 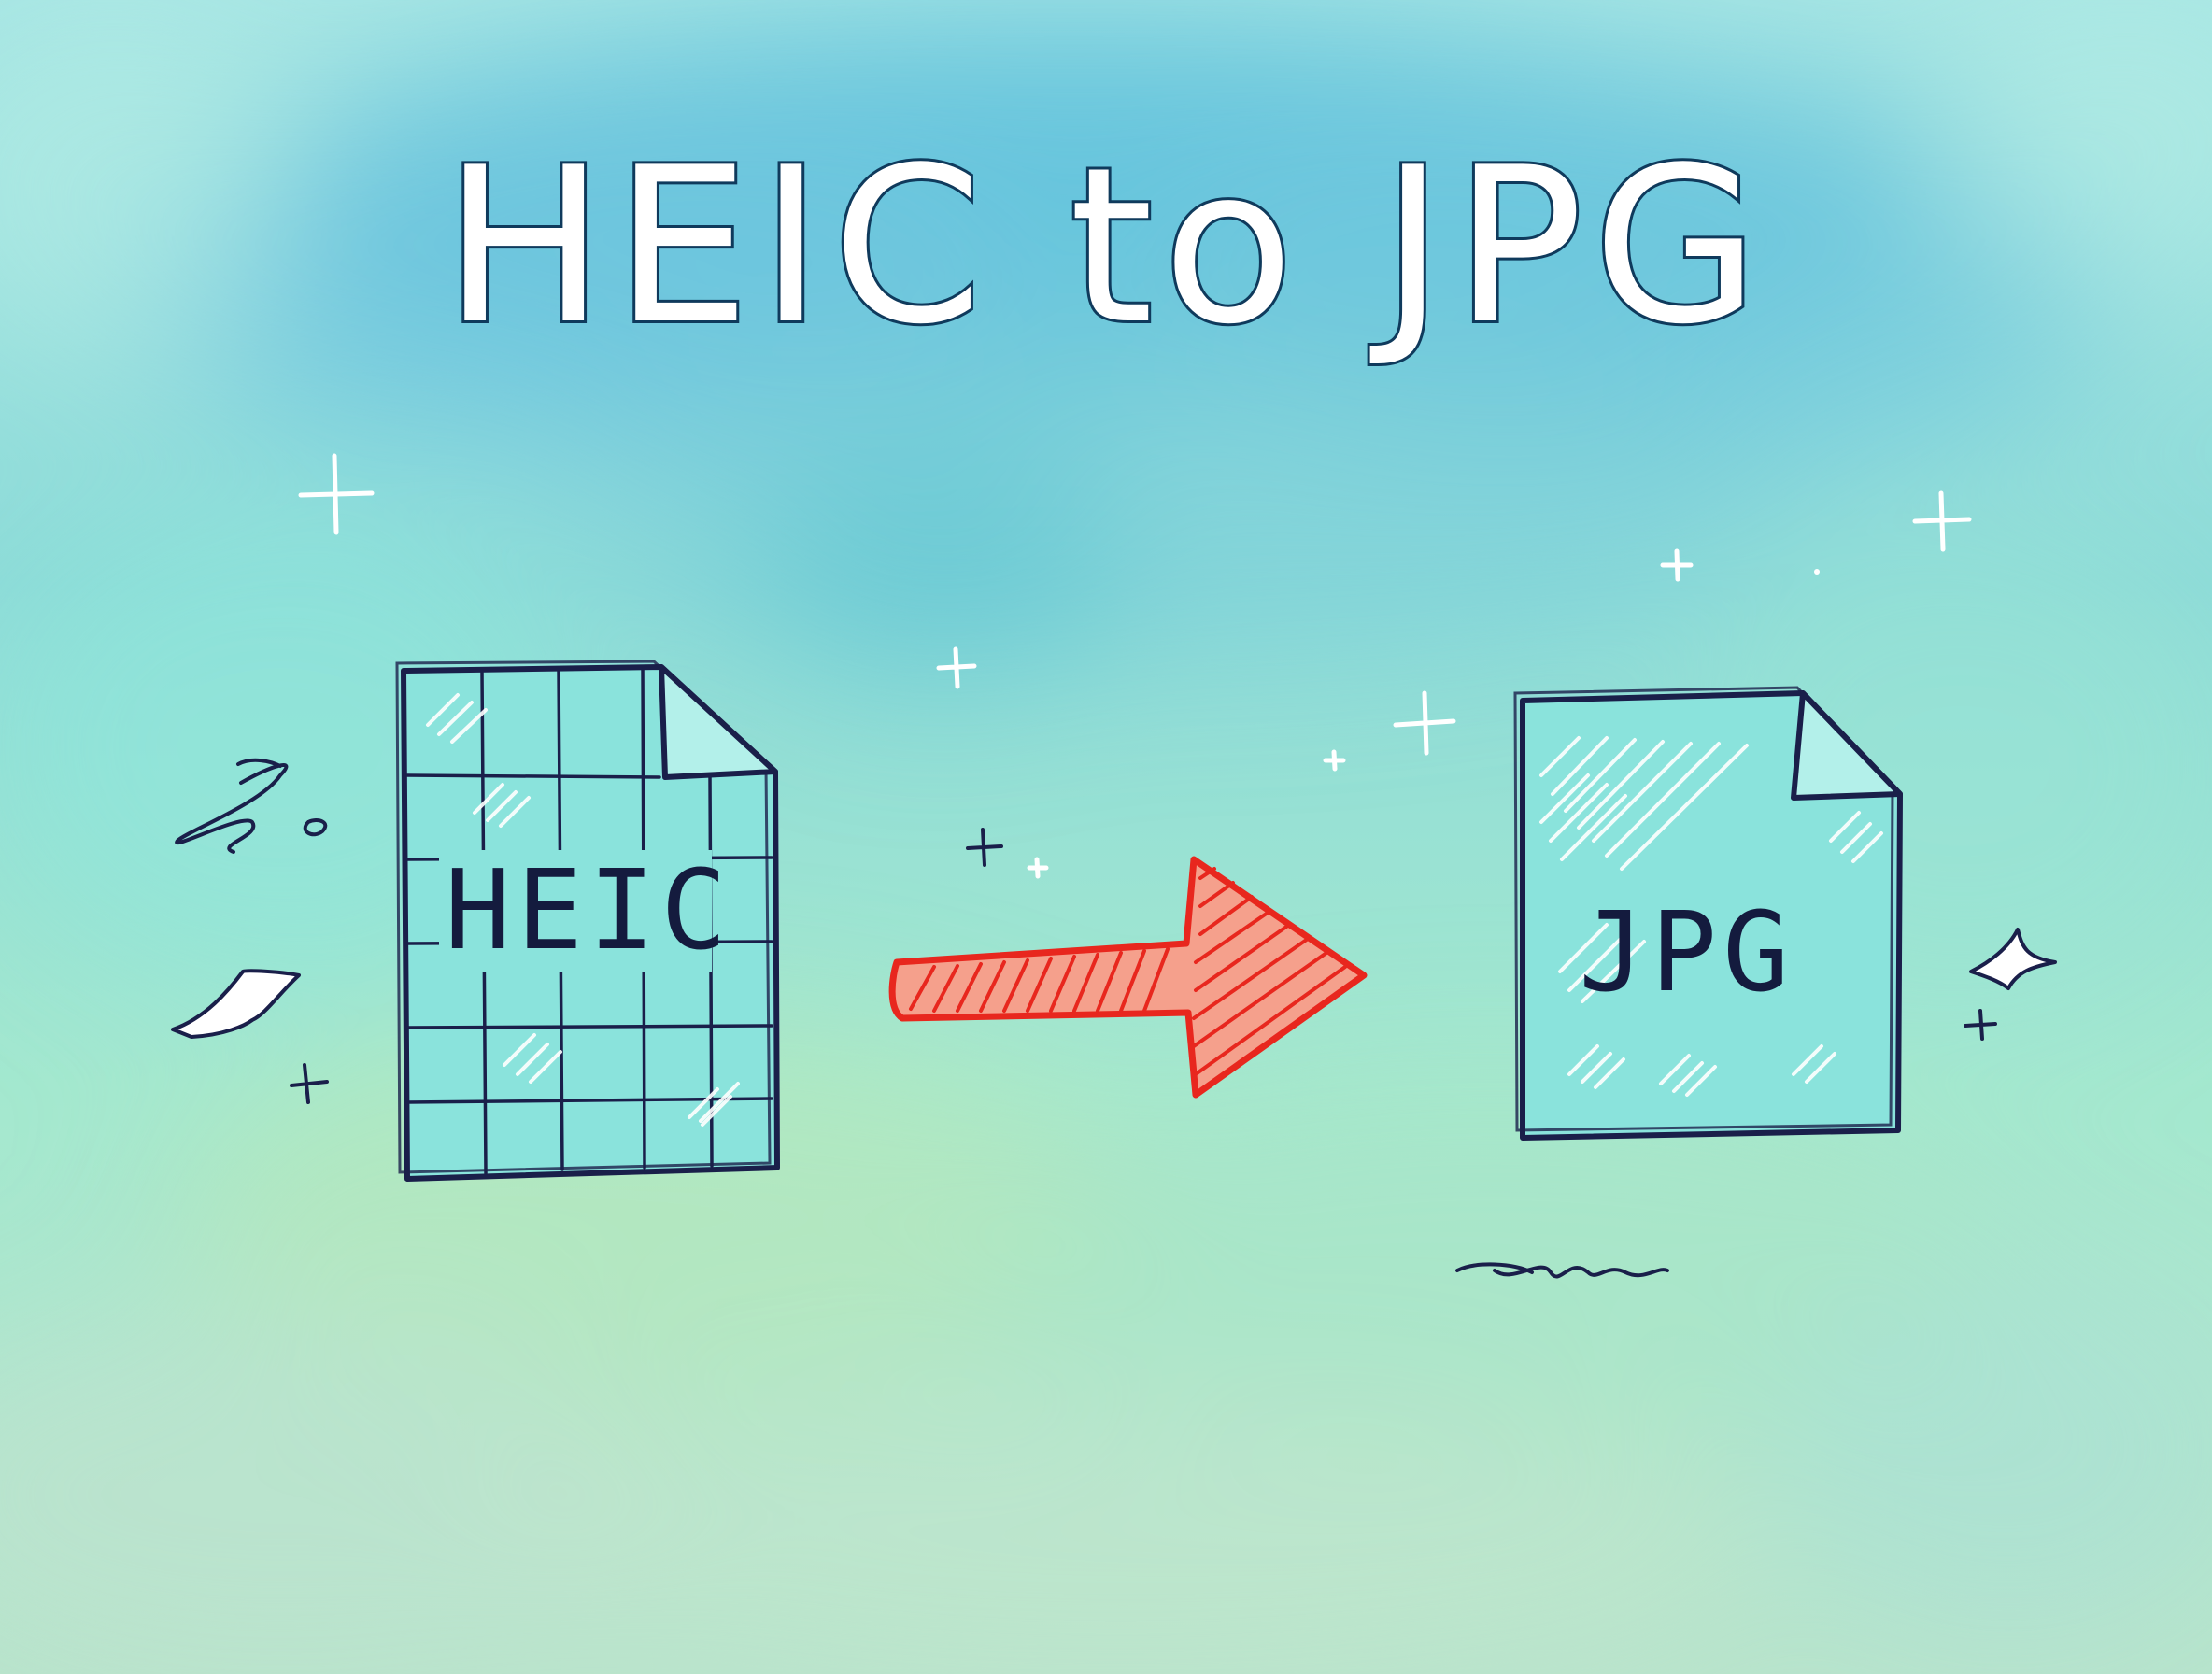 I want to click on star-doodles, so click(x=1114, y=983).